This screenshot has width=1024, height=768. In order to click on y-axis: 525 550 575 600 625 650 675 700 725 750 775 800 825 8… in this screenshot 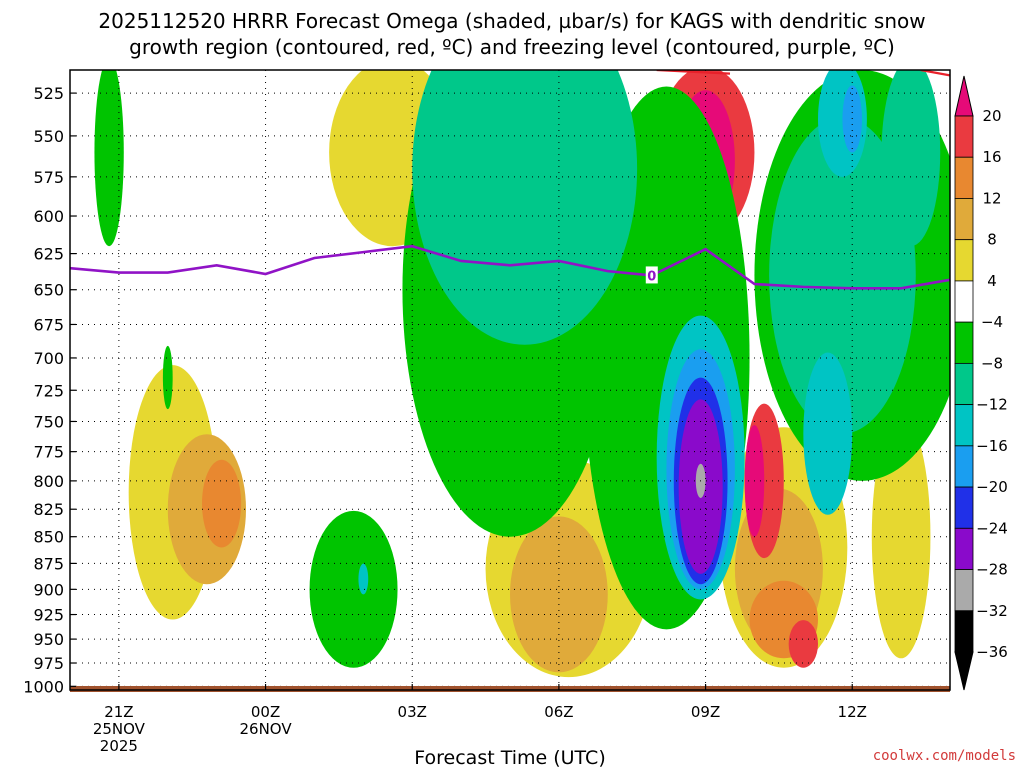, I will do `click(49, 390)`.